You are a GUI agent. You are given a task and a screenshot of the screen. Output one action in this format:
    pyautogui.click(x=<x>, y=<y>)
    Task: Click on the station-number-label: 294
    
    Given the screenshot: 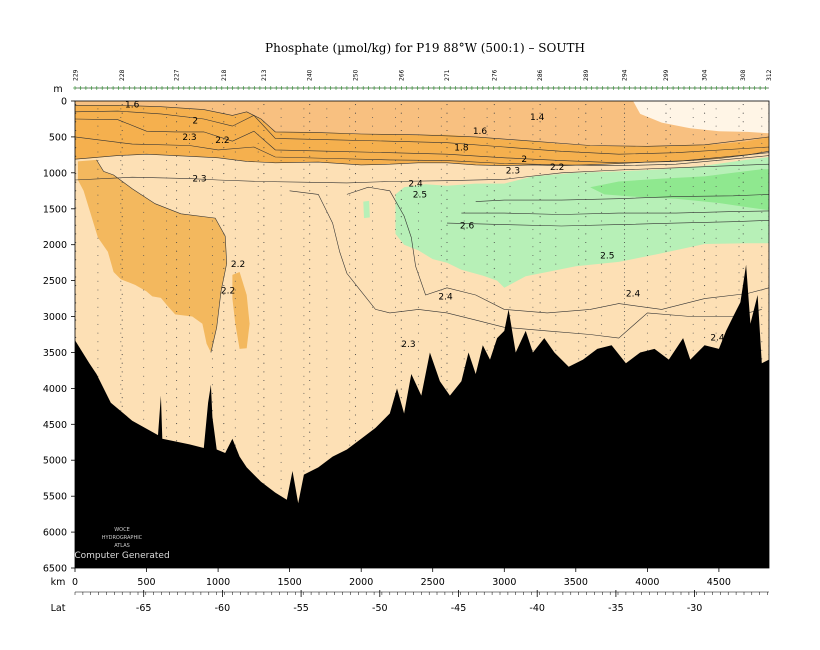 What is the action you would take?
    pyautogui.click(x=625, y=75)
    